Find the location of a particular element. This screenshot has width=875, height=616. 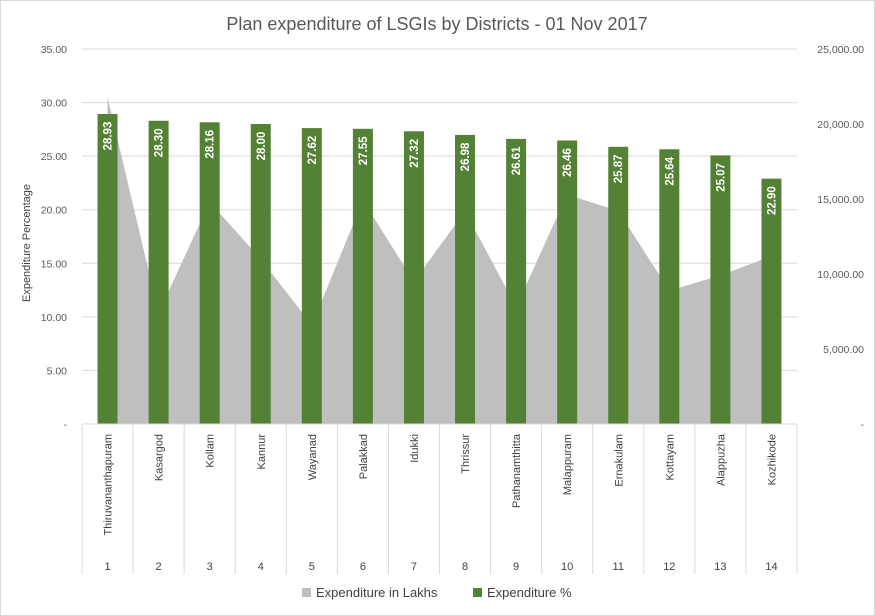

y2-tick-label: 15,000.00 is located at coordinates (840, 200).